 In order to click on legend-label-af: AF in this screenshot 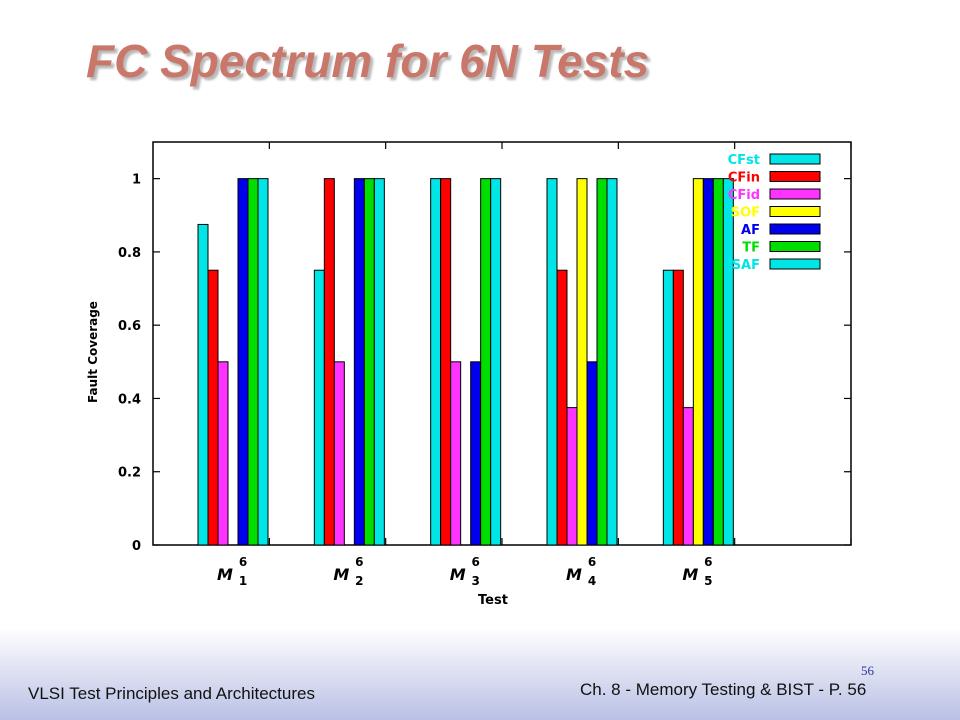, I will do `click(750, 230)`.